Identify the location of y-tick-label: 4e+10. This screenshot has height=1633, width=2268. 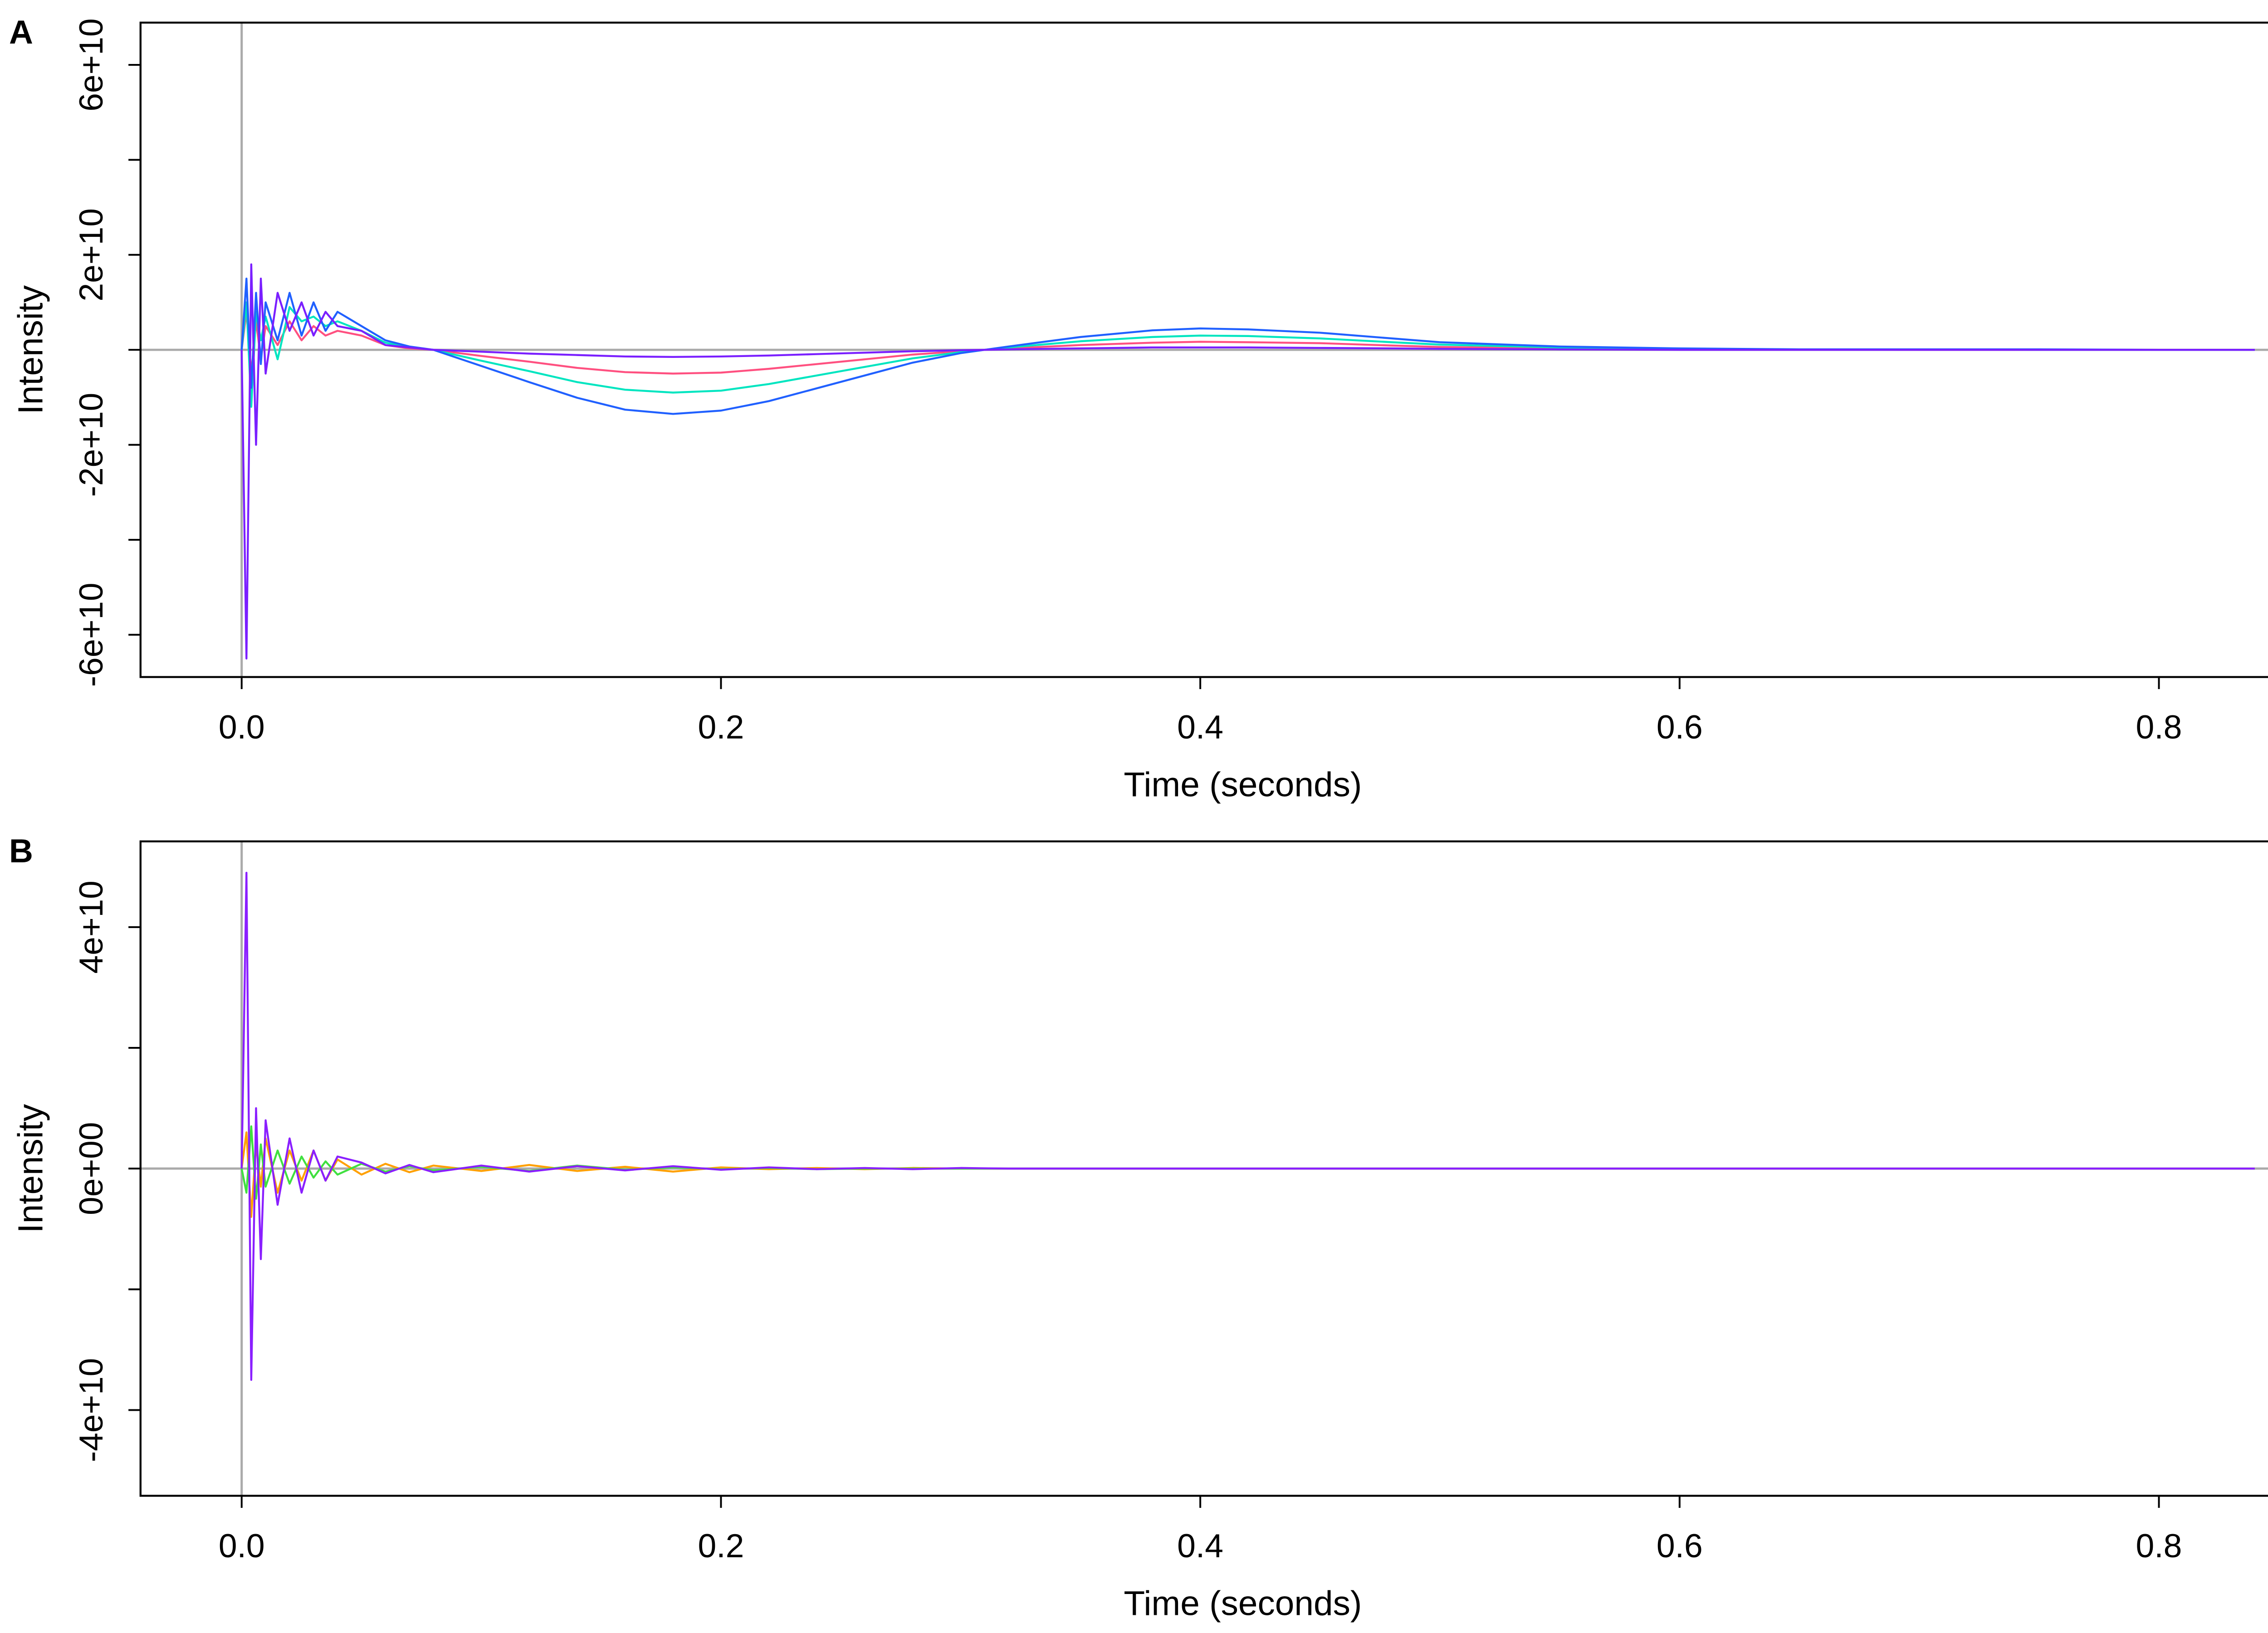
(92, 926).